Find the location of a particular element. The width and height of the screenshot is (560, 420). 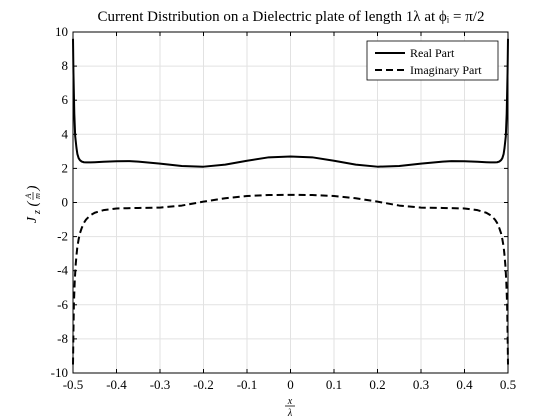

x-tick-label: -0.3 is located at coordinates (160, 384).